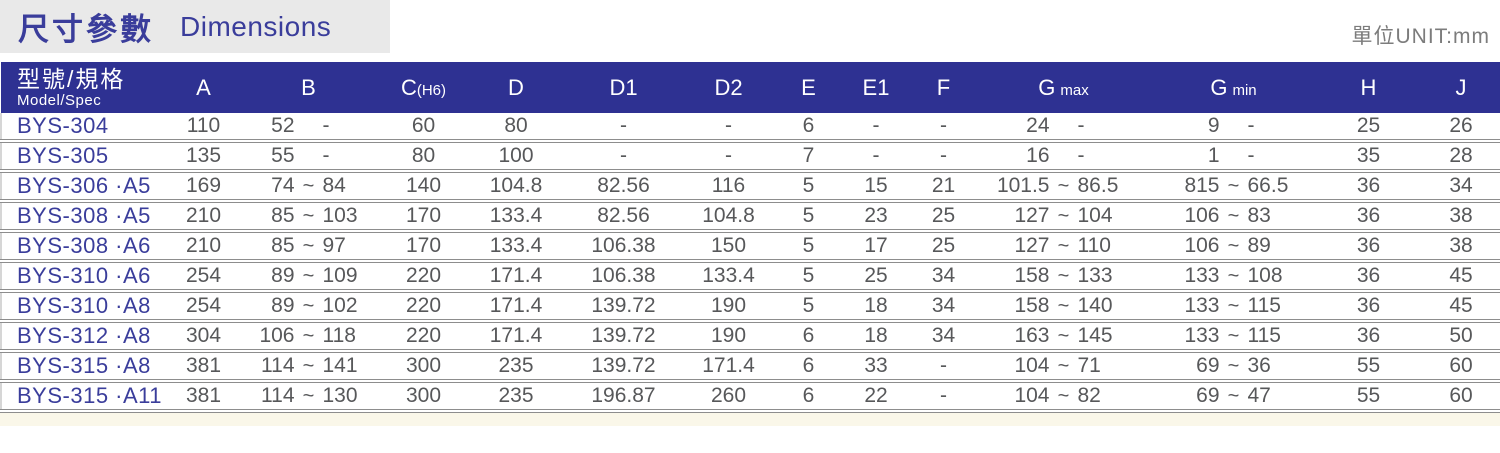  Describe the element at coordinates (1233, 397) in the screenshot. I see `cell-gmin: 69 ~47` at that location.